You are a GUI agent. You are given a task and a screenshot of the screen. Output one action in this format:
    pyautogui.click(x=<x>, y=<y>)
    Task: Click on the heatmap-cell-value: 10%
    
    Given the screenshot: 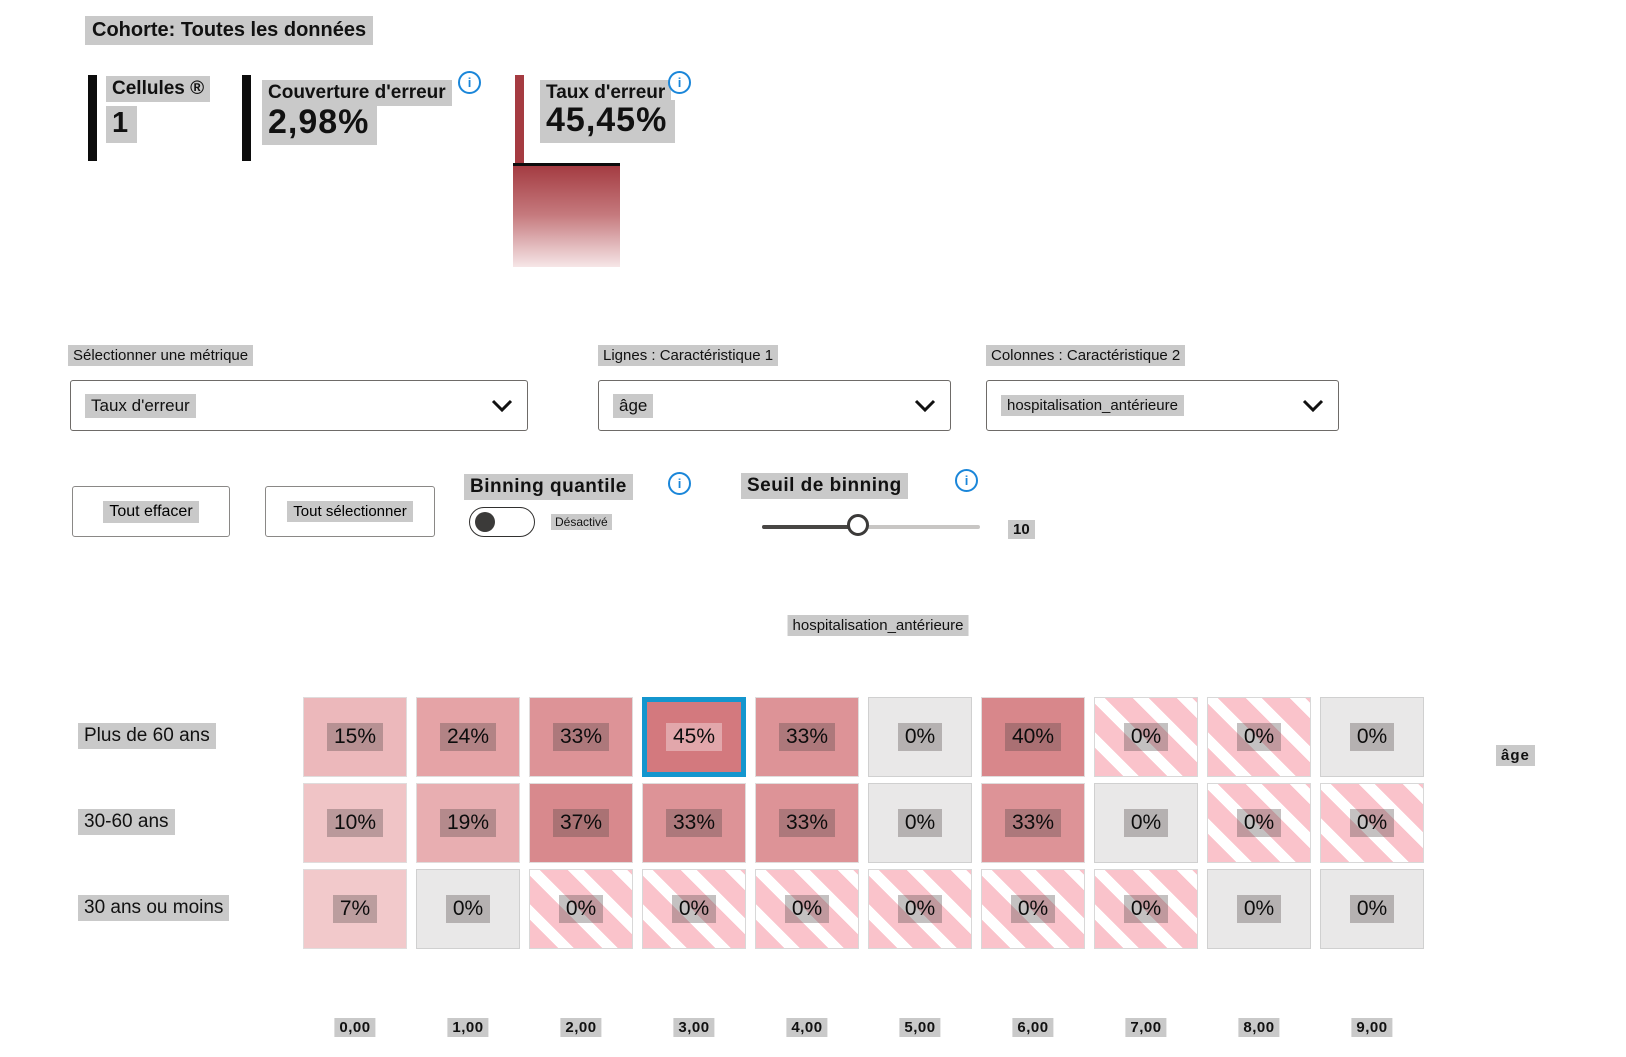 What is the action you would take?
    pyautogui.click(x=355, y=823)
    